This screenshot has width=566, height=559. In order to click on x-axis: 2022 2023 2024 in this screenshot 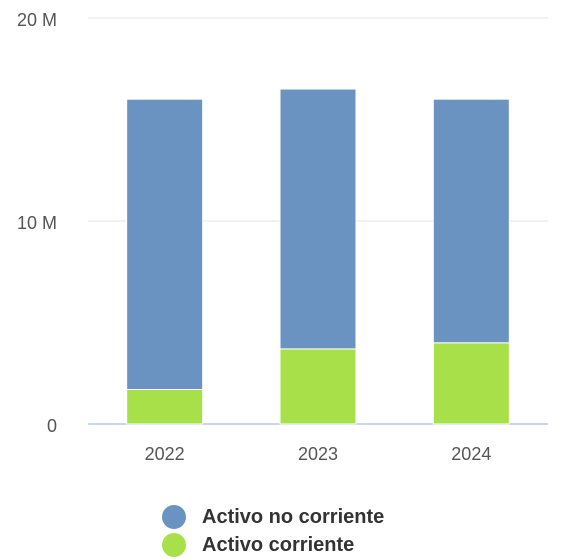, I will do `click(318, 454)`.